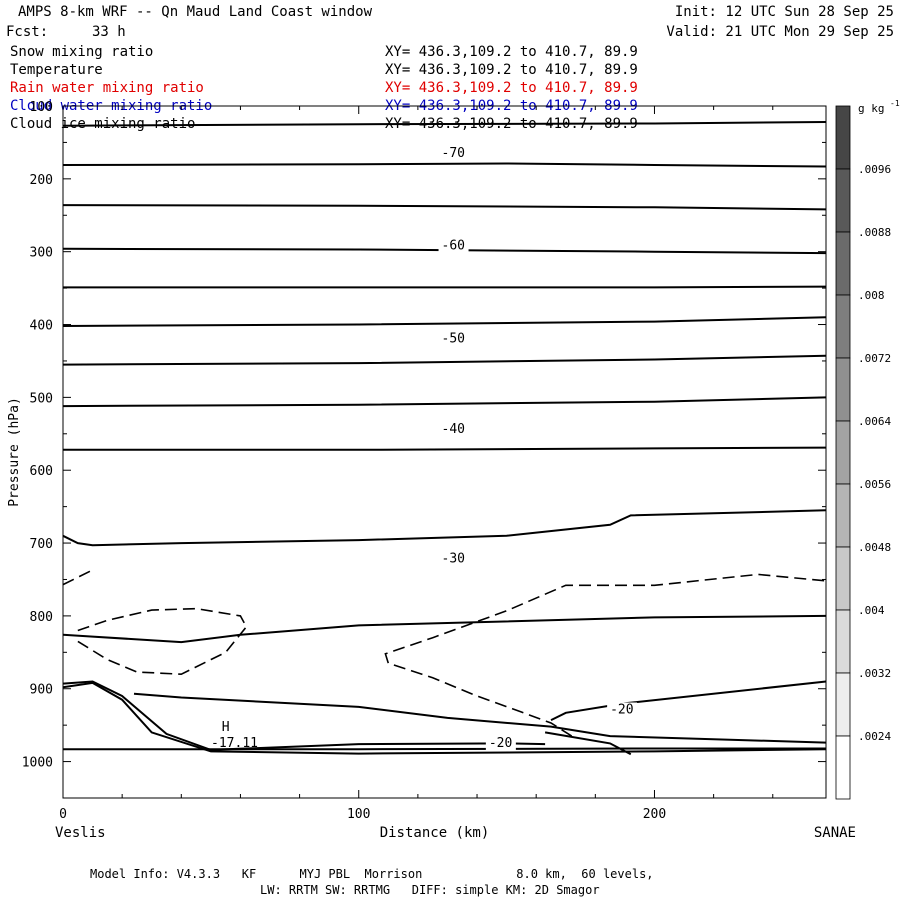 The image size is (900, 900). What do you see at coordinates (14, 452) in the screenshot?
I see `y-axis-label: Pressure (hPa)` at bounding box center [14, 452].